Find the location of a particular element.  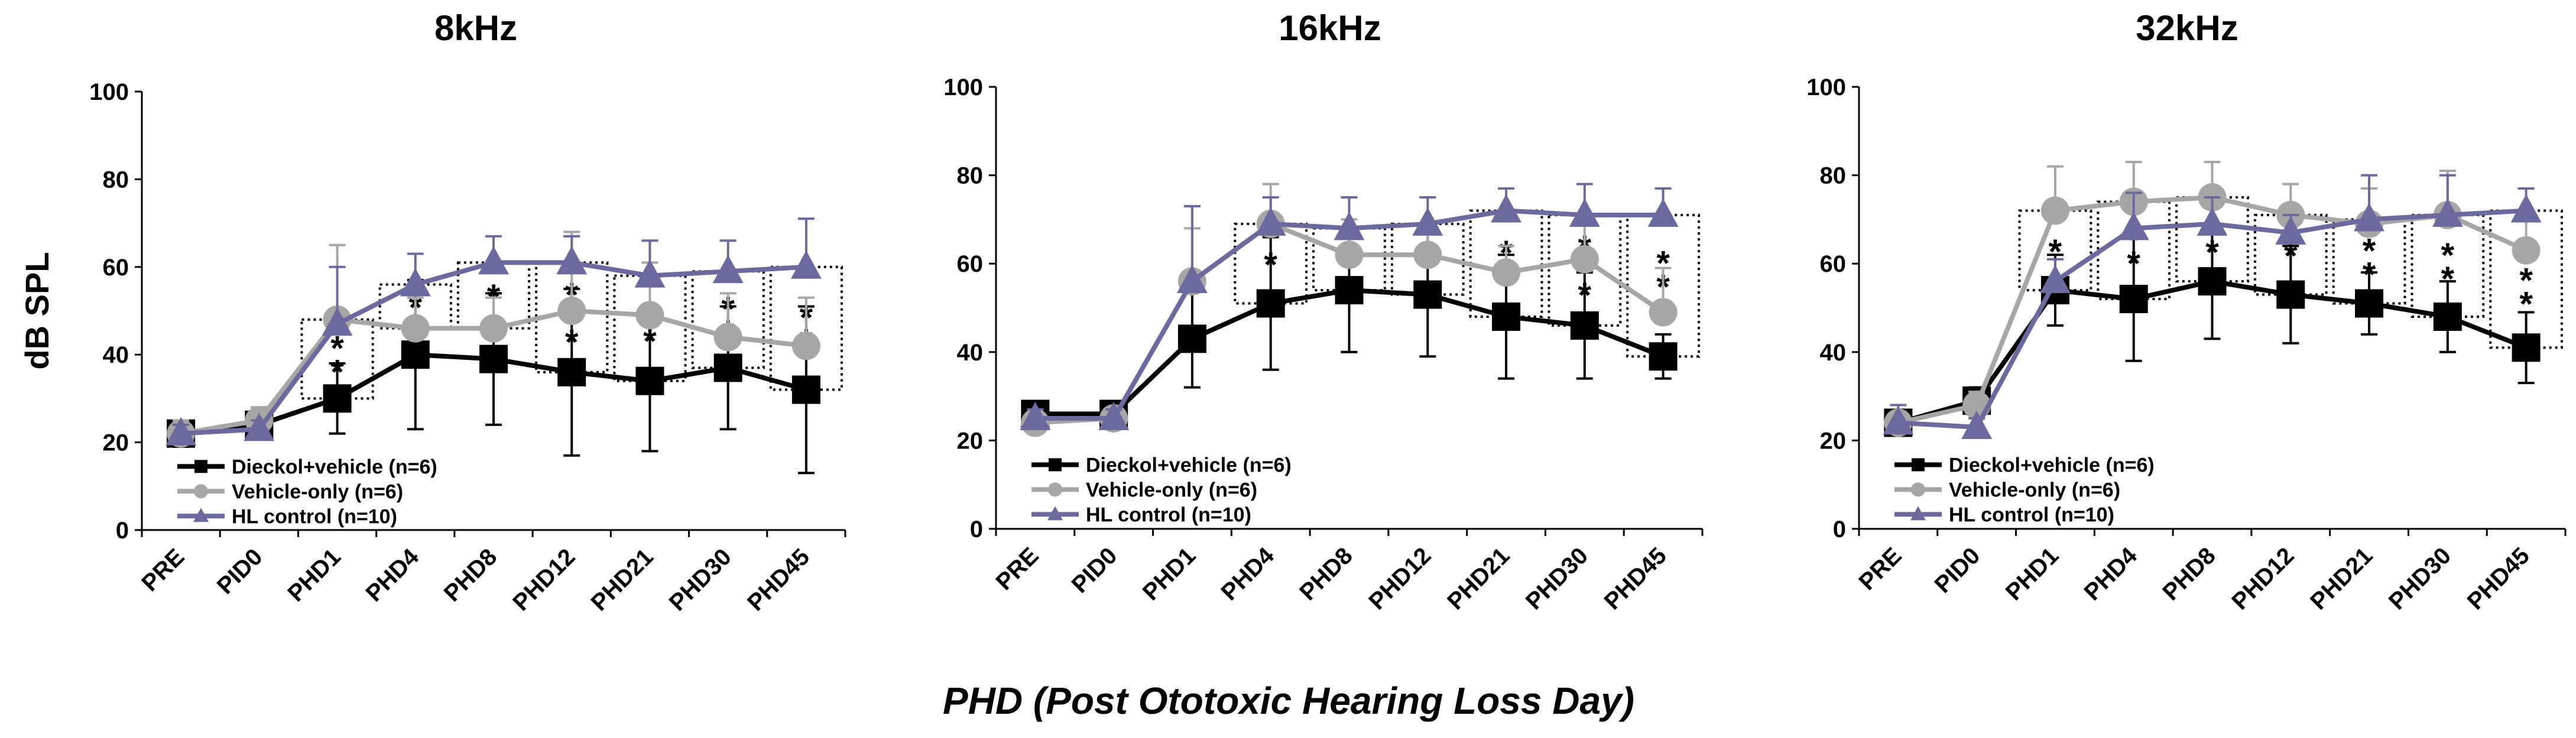

chart-title: 8kHz is located at coordinates (475, 28).